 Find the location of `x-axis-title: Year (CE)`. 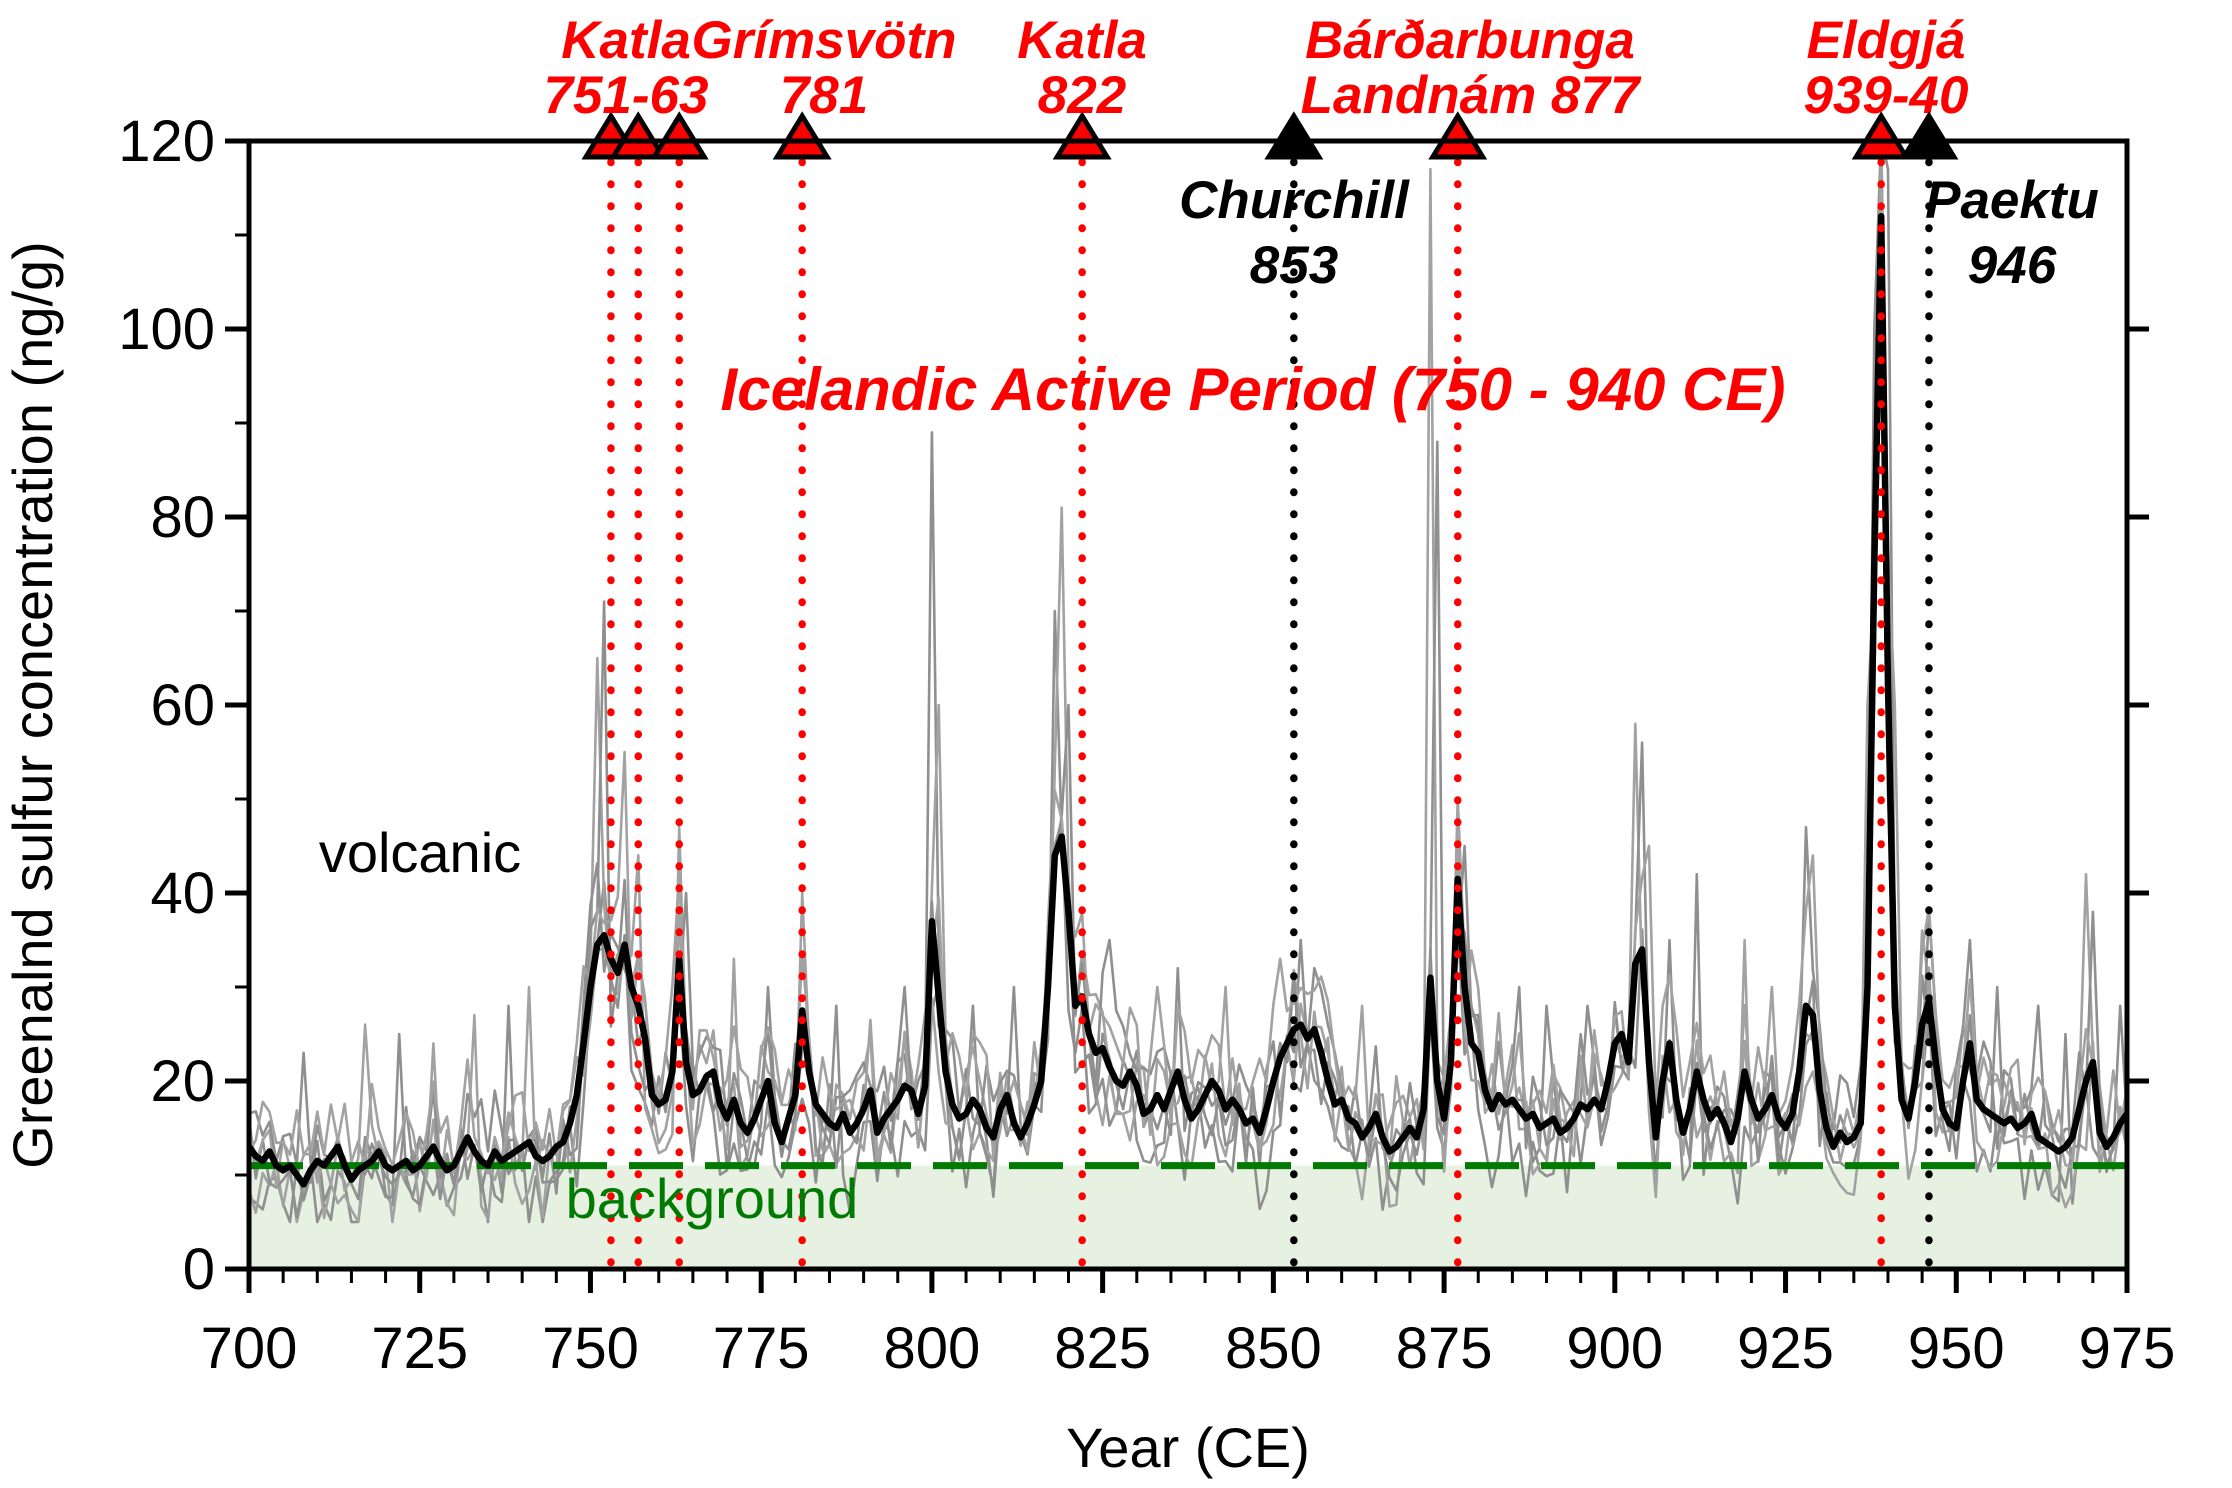

x-axis-title: Year (CE) is located at coordinates (1188, 1447).